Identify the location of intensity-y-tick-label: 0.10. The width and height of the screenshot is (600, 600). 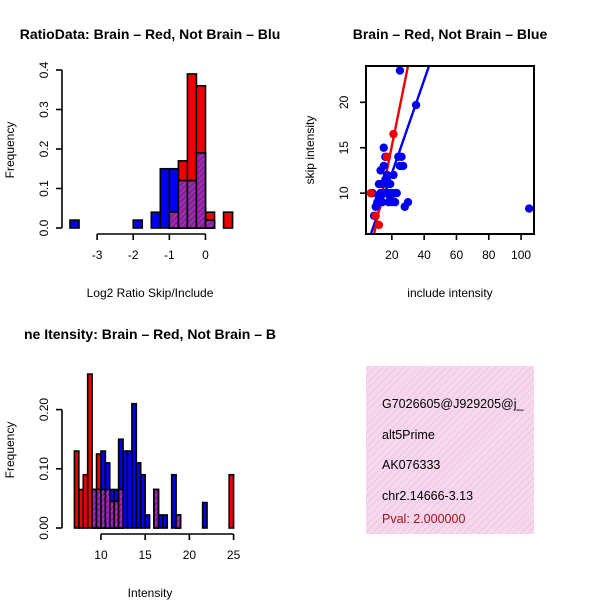
(44, 469).